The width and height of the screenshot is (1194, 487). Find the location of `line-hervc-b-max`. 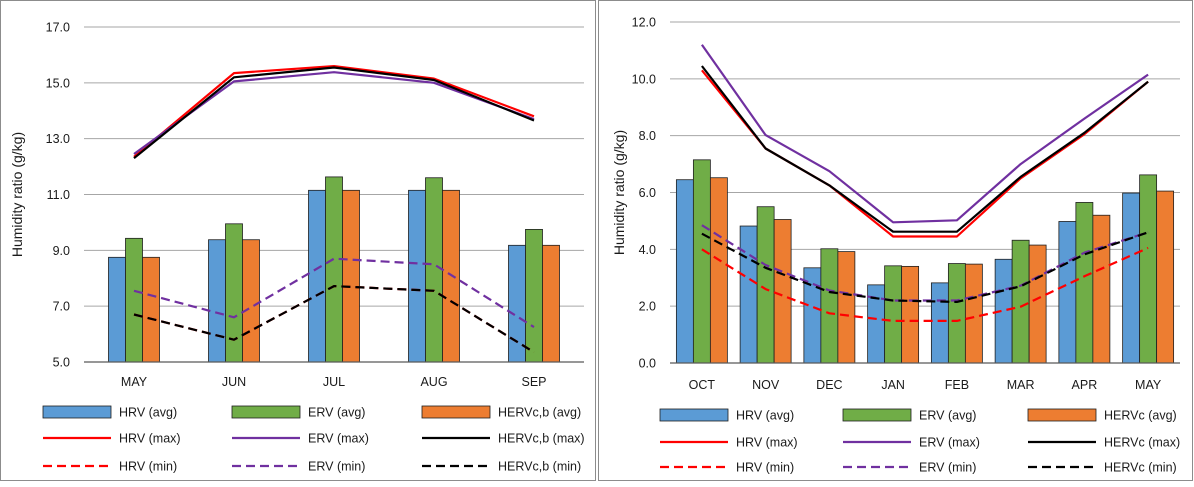

line-hervc-b-max is located at coordinates (334, 113).